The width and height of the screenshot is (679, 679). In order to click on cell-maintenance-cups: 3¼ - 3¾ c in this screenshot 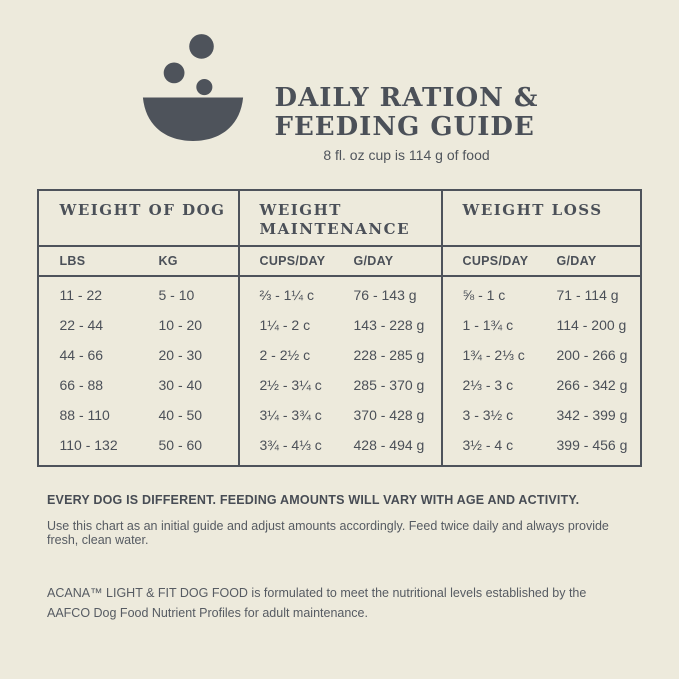, I will do `click(285, 414)`.